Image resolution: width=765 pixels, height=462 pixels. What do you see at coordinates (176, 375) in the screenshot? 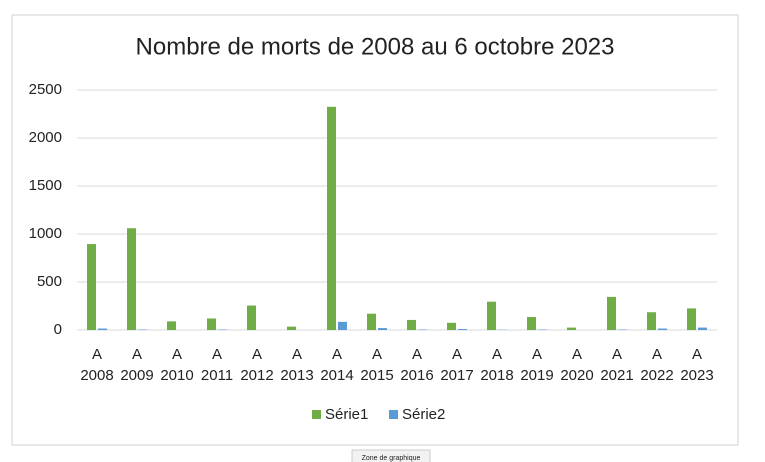
I see `x-tick-label: 2010` at bounding box center [176, 375].